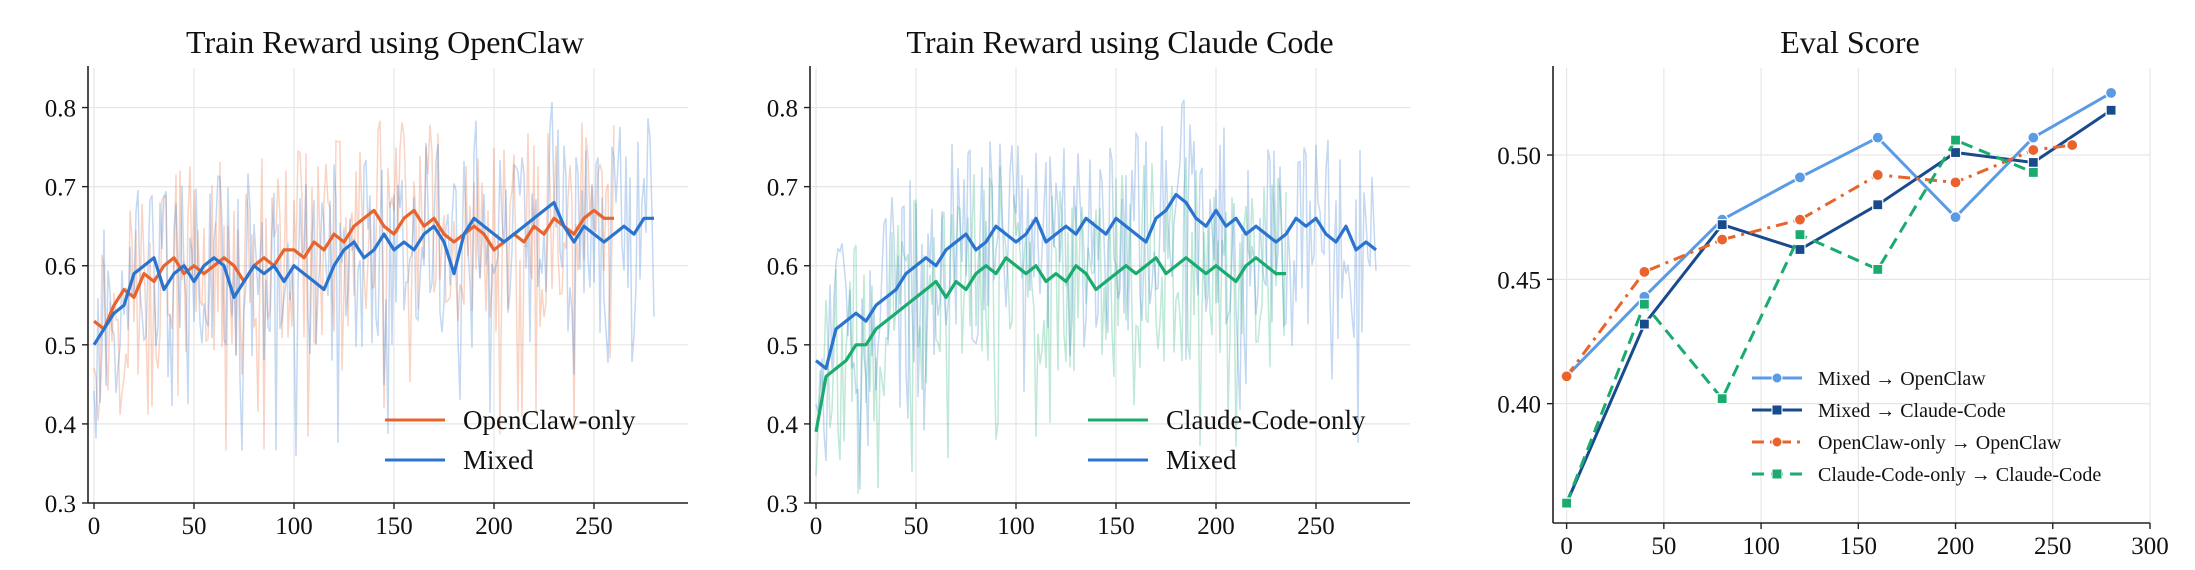 This screenshot has height=570, width=2195. I want to click on chart-title: Eval Score, so click(1850, 42).